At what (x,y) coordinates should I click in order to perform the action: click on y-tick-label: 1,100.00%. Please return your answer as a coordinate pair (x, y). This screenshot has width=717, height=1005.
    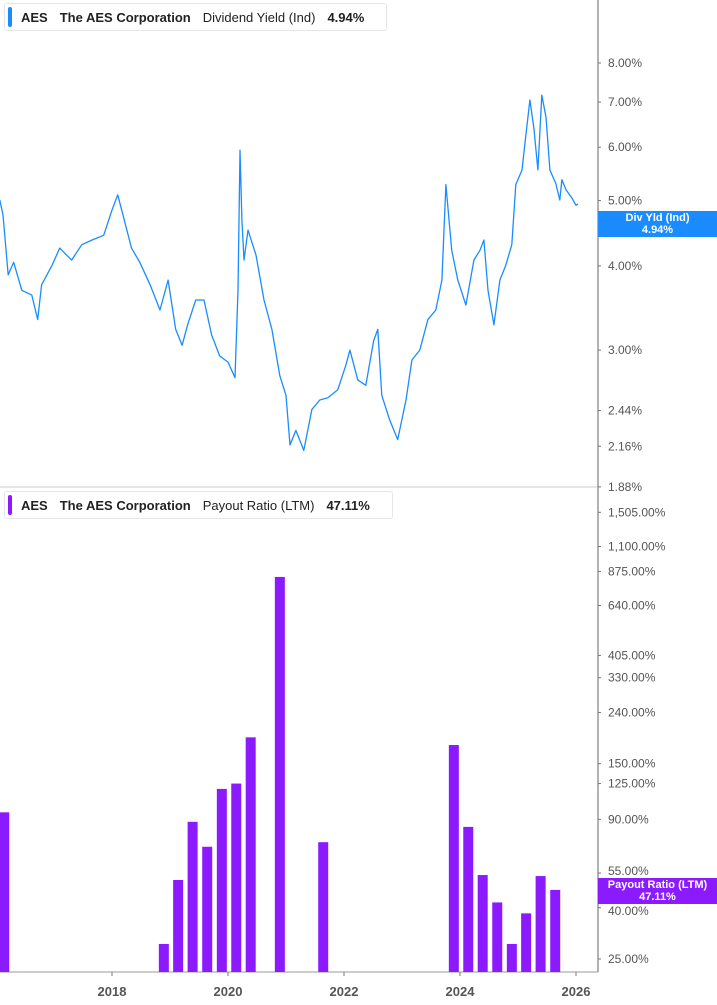
    Looking at the image, I should click on (637, 546).